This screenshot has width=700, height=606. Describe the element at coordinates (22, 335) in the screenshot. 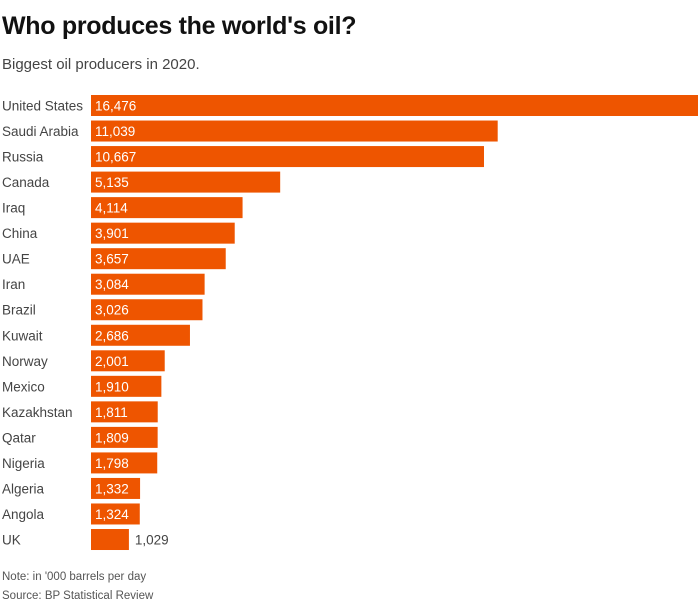

I see `category-label: Kuwait` at that location.